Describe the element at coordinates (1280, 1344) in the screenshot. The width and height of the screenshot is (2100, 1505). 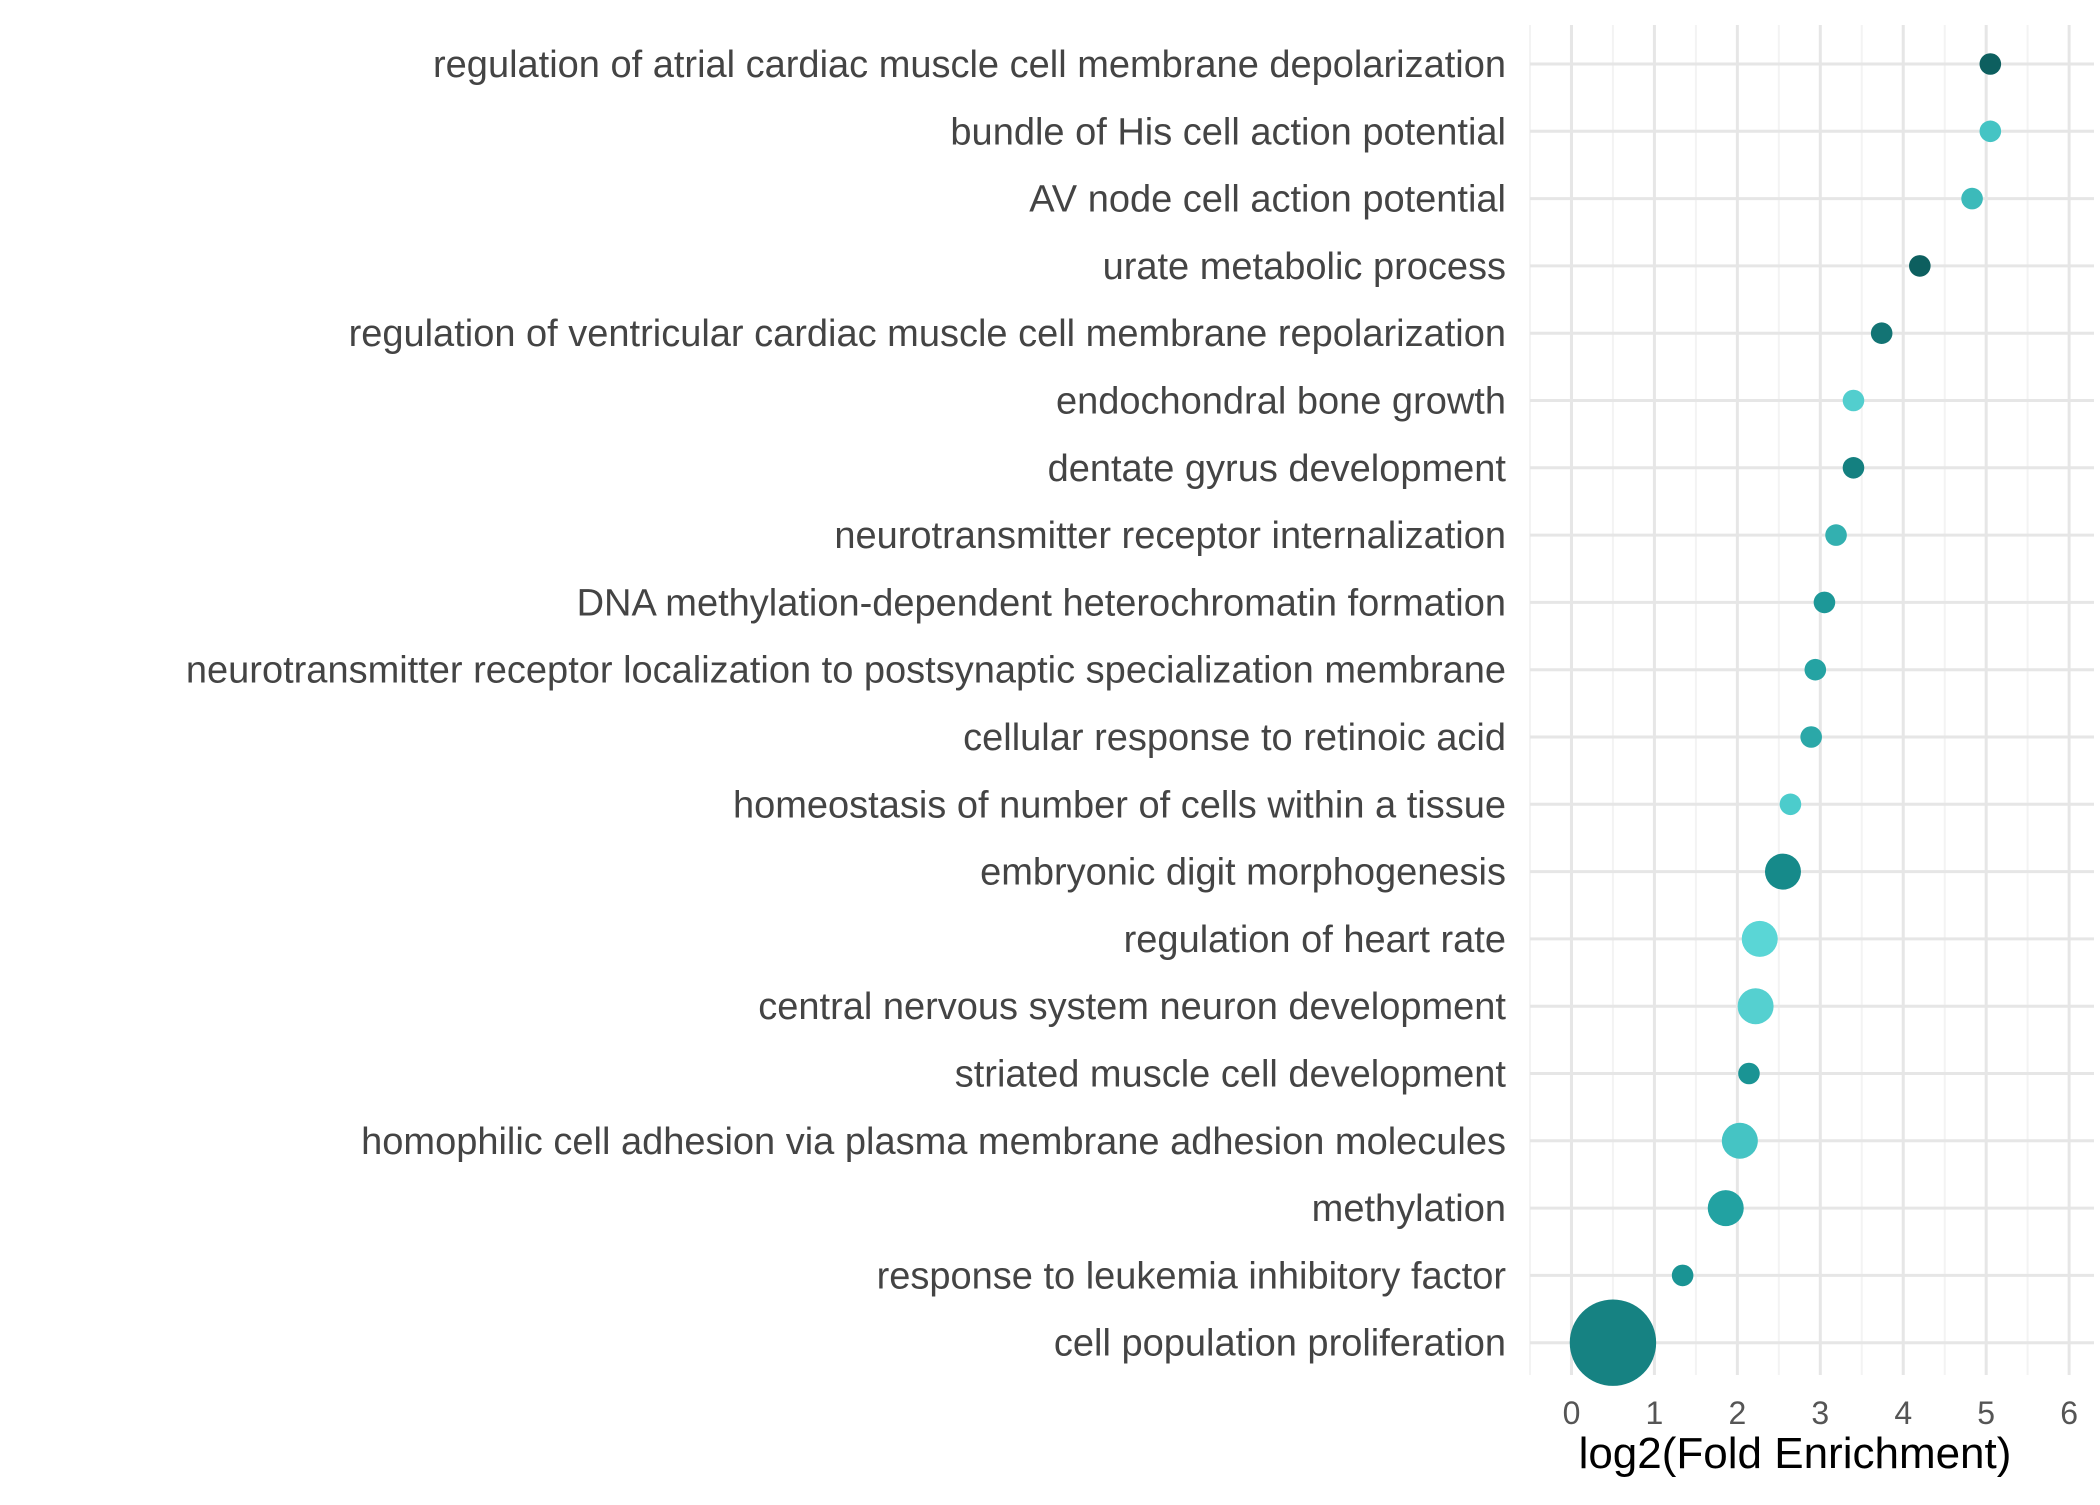
I see `y-tick-label: cell population proliferation` at that location.